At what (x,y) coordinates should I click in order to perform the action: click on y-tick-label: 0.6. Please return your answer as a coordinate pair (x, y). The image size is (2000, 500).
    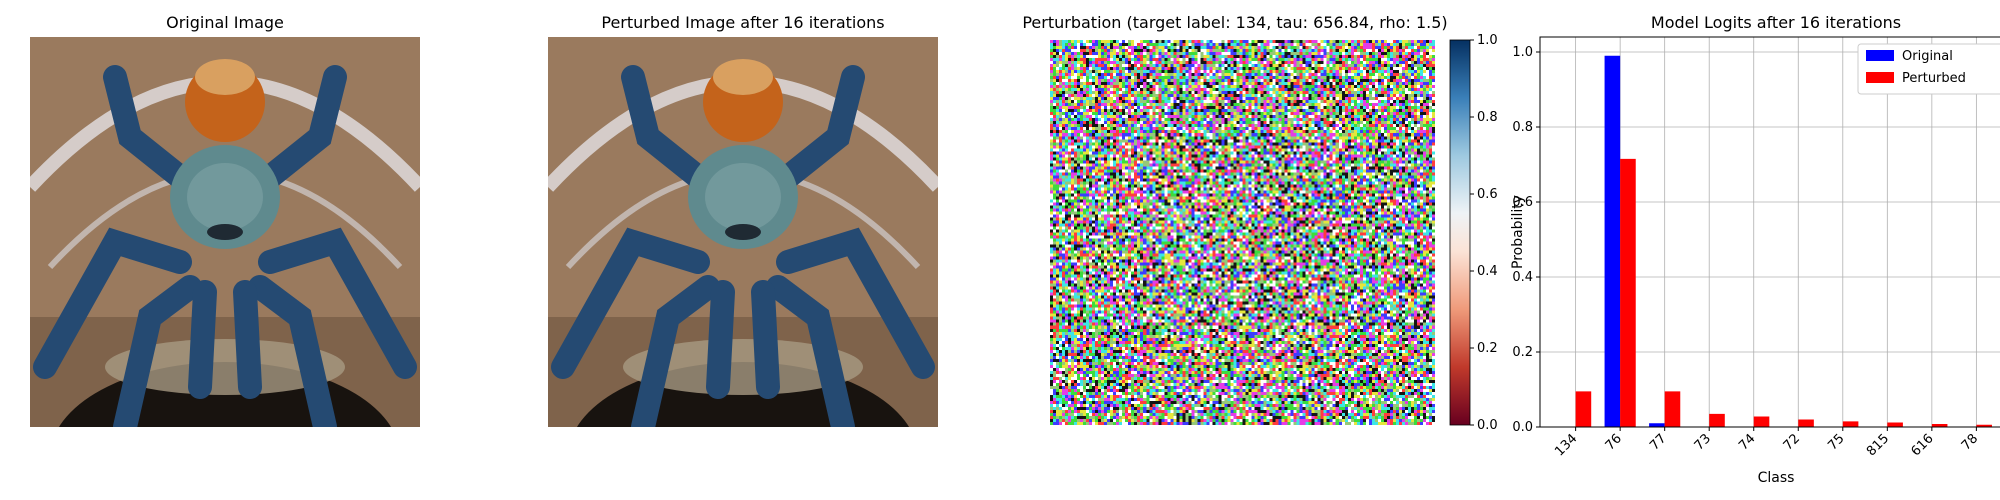
    Looking at the image, I should click on (1522, 202).